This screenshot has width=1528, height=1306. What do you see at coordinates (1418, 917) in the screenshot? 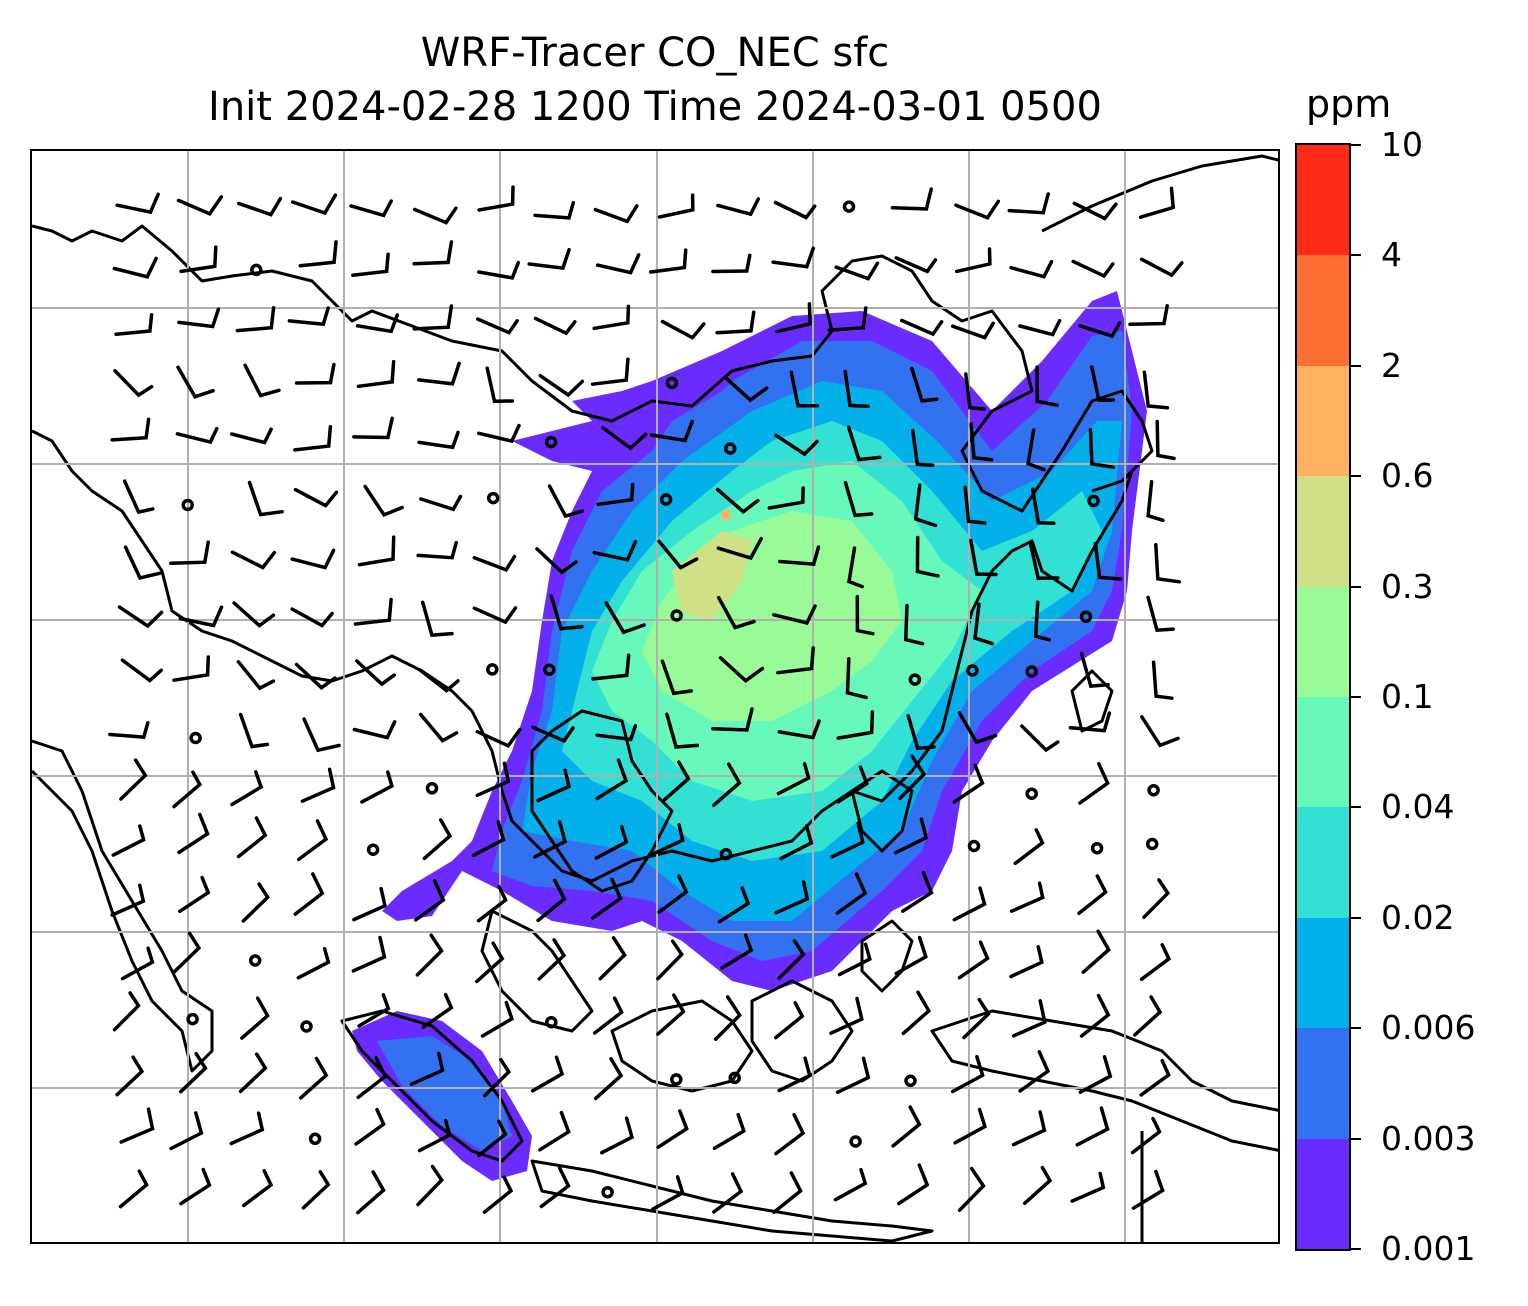
I see `colorbar-tick-label: 0.02` at bounding box center [1418, 917].